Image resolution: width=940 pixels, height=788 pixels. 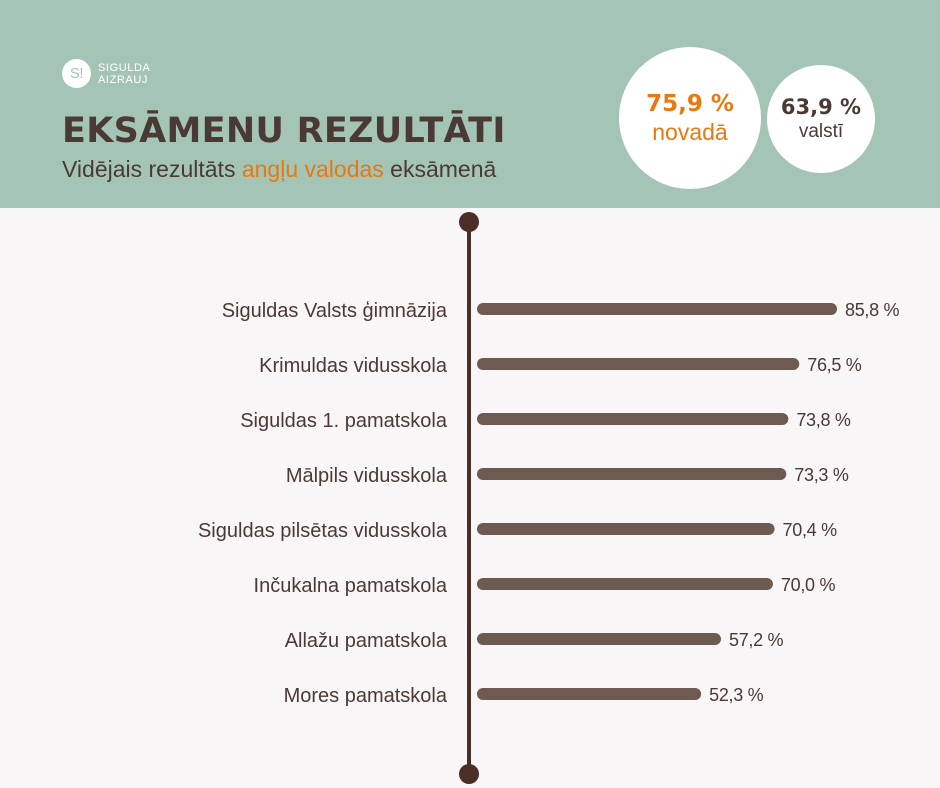 What do you see at coordinates (351, 586) in the screenshot?
I see `category-label: Inčukalna pamatskola` at bounding box center [351, 586].